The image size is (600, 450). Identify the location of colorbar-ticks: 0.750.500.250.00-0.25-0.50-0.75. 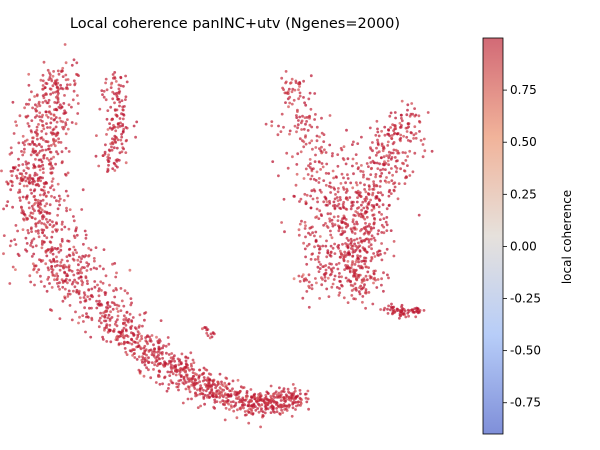
(522, 246).